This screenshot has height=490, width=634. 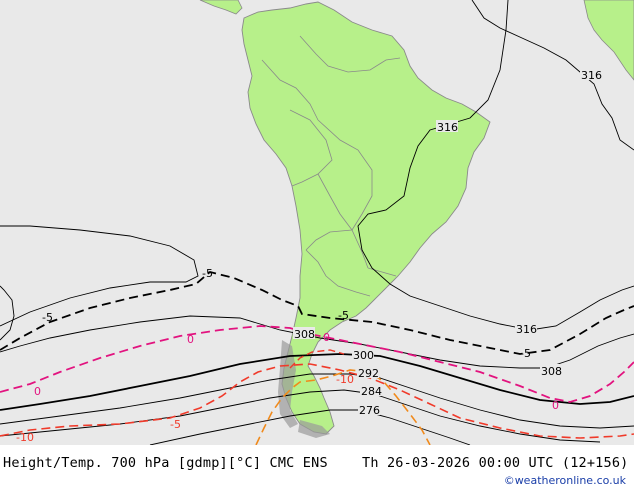 What do you see at coordinates (47, 317) in the screenshot?
I see `label-t-minus5-b: -5` at bounding box center [47, 317].